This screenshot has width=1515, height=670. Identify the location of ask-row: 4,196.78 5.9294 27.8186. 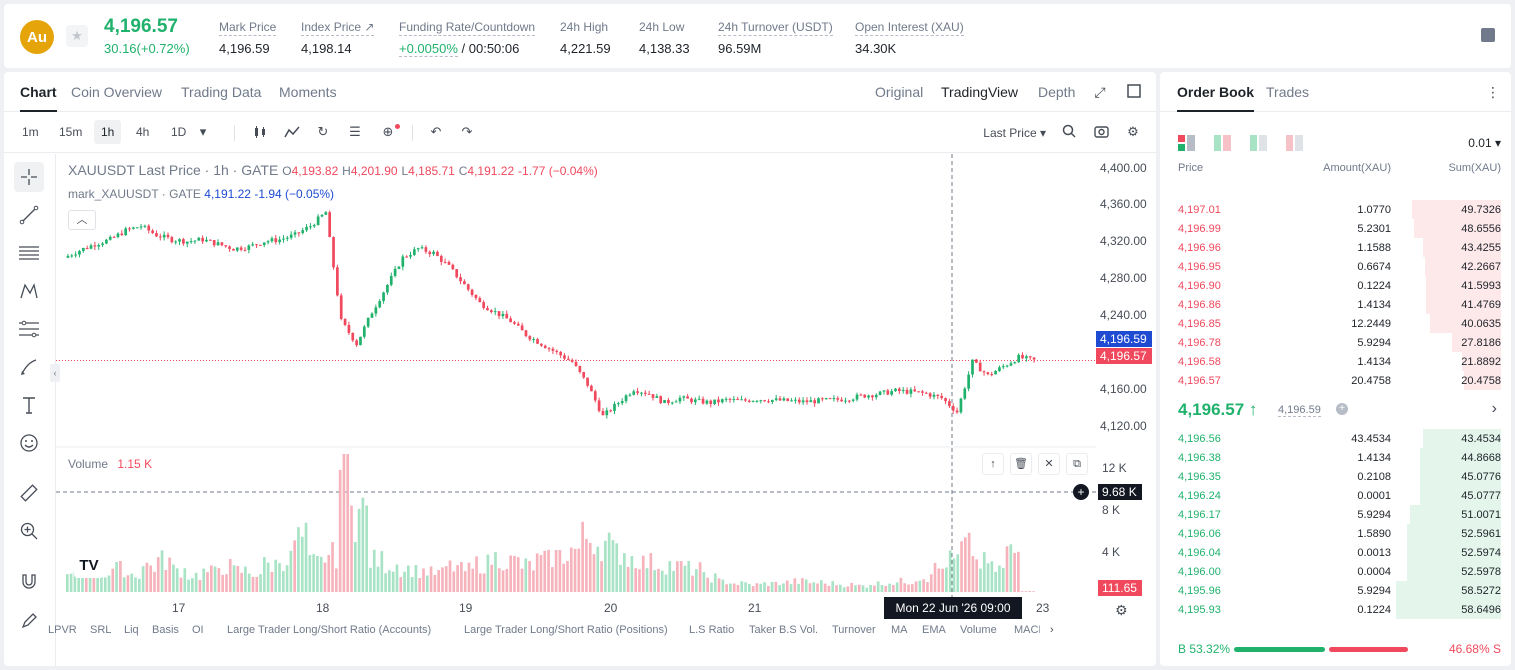
(1335, 342).